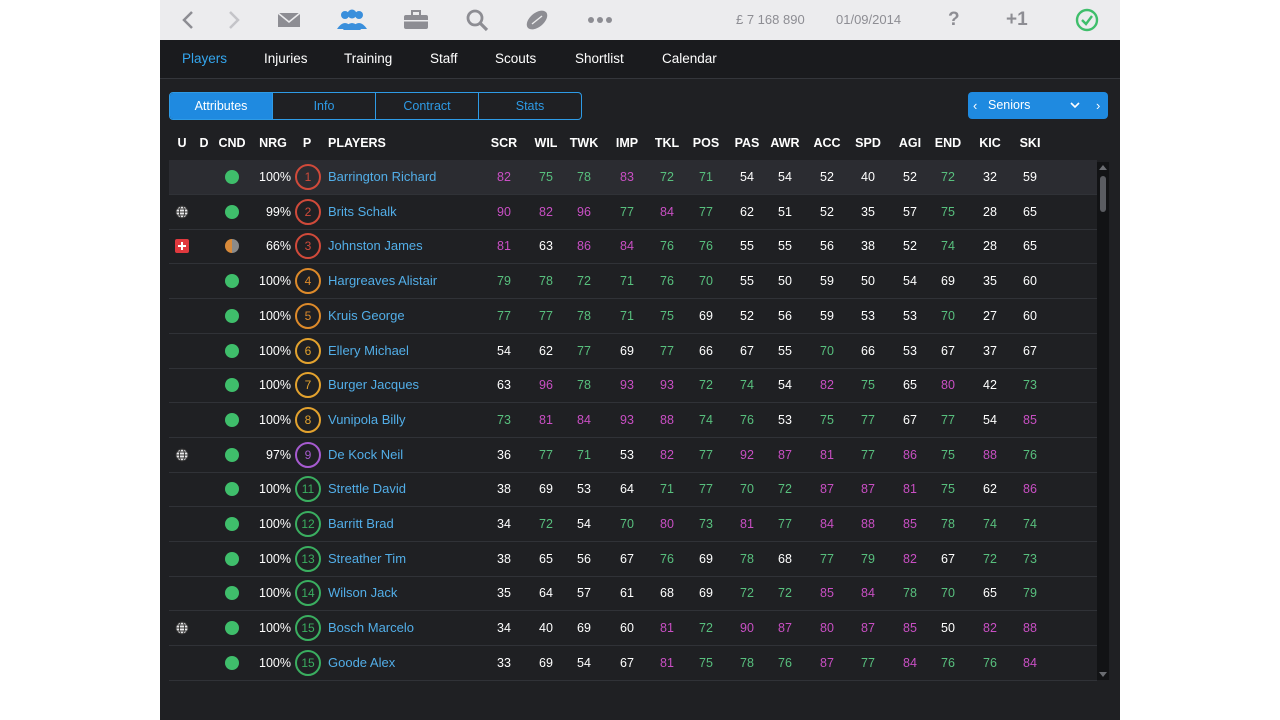  I want to click on attr-imp: 67, so click(627, 662).